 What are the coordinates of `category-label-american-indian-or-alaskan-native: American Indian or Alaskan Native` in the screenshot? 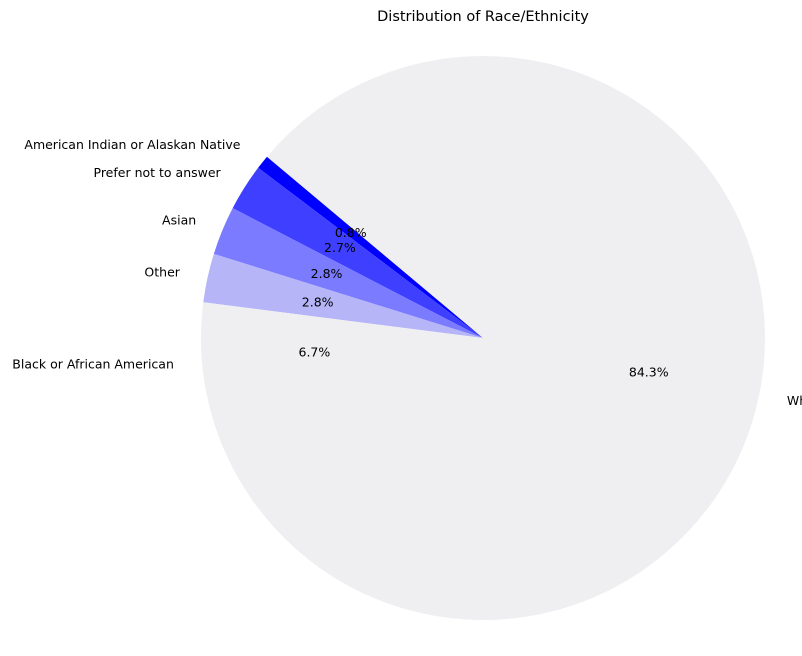 It's located at (132, 144).